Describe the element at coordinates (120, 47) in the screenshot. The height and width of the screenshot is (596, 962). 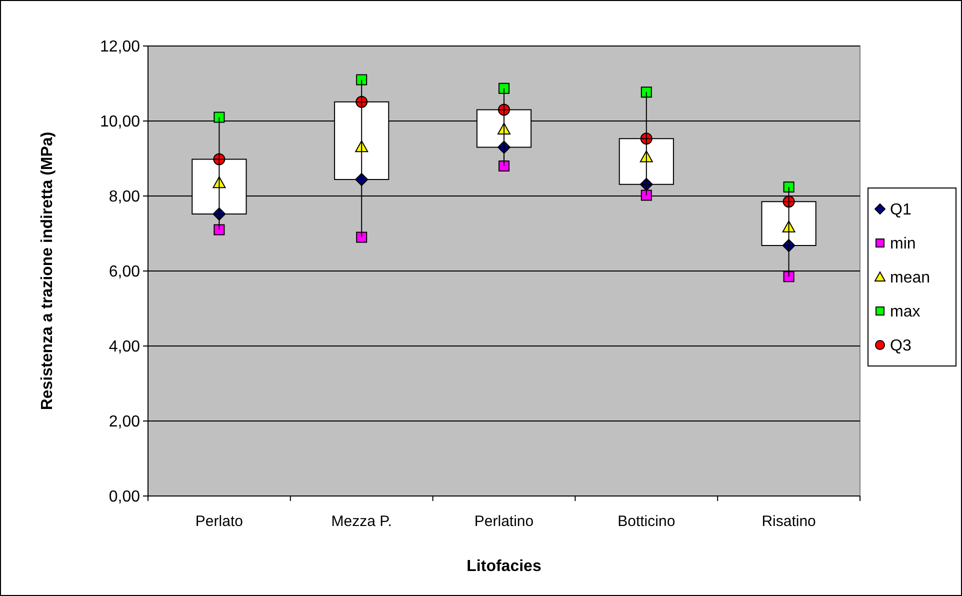
I see `y-tick-label: 12,00` at that location.